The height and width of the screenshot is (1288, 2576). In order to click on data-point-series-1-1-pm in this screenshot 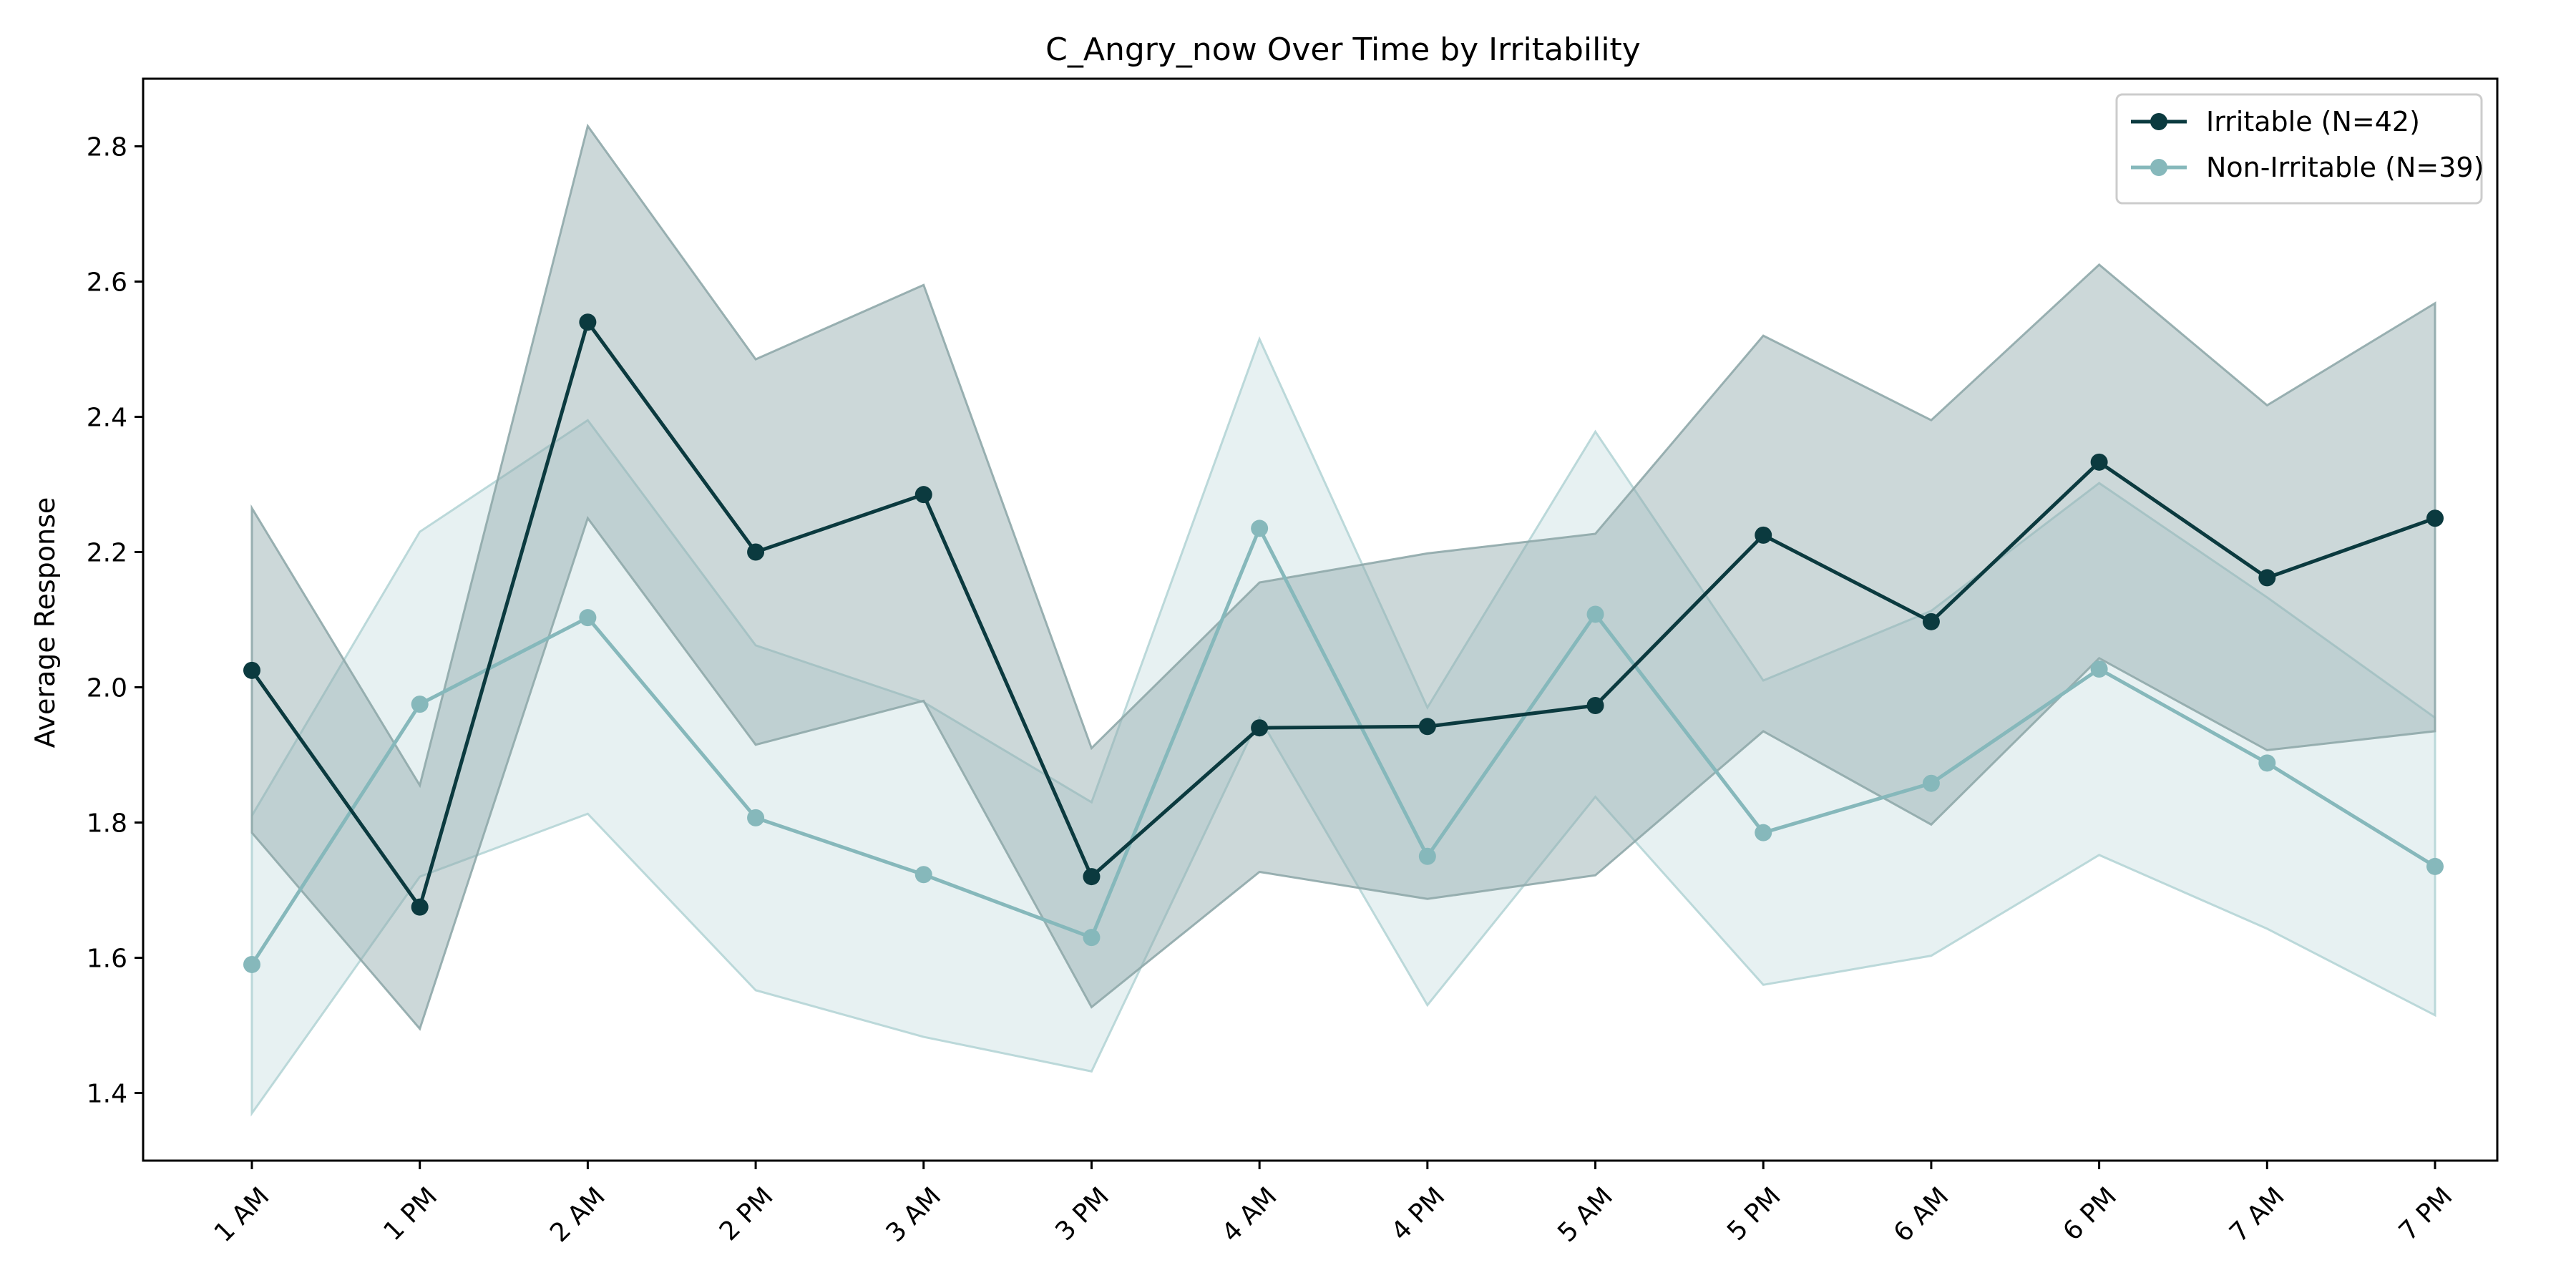, I will do `click(420, 907)`.